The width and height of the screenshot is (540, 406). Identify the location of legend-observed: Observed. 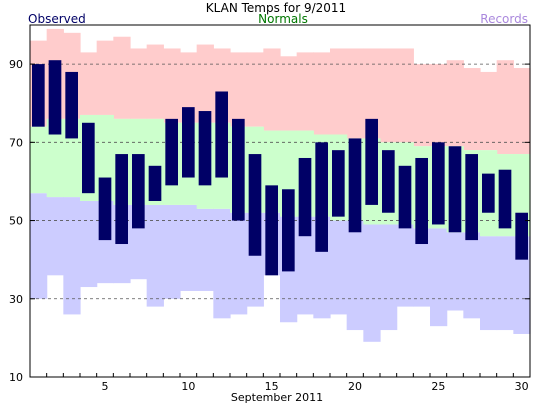
(57, 19).